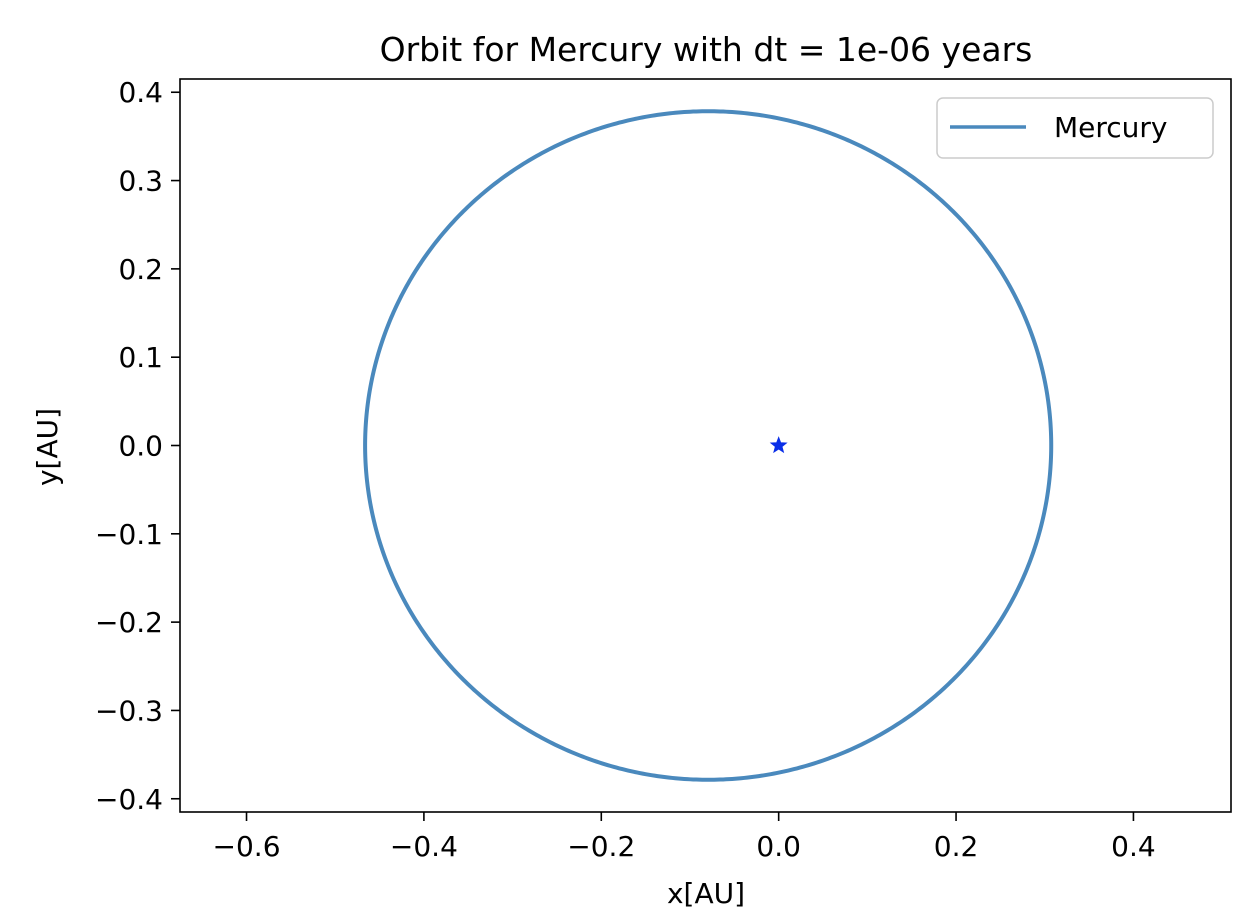 The width and height of the screenshot is (1252, 924). Describe the element at coordinates (778, 846) in the screenshot. I see `x-tick-label: 0.0` at that location.